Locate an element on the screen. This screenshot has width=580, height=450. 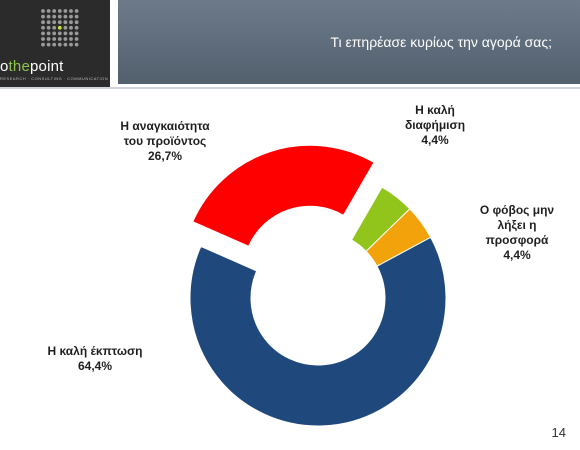
slice-label-product-necessity: Η αναγκαιότητα του προϊόντος 26,7% is located at coordinates (165, 141).